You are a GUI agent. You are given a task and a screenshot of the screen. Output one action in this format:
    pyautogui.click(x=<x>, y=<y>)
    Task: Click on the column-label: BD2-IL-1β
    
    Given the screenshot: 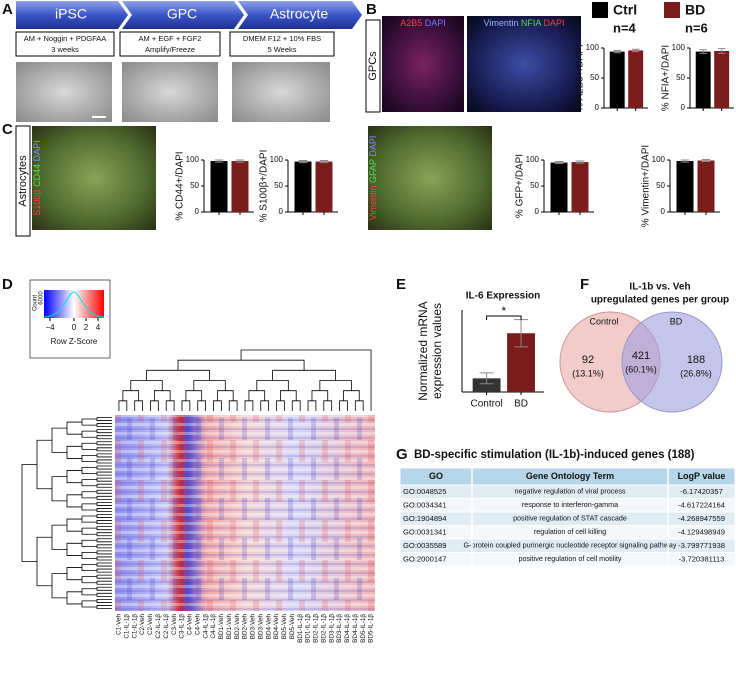 What is the action you would take?
    pyautogui.click(x=316, y=628)
    